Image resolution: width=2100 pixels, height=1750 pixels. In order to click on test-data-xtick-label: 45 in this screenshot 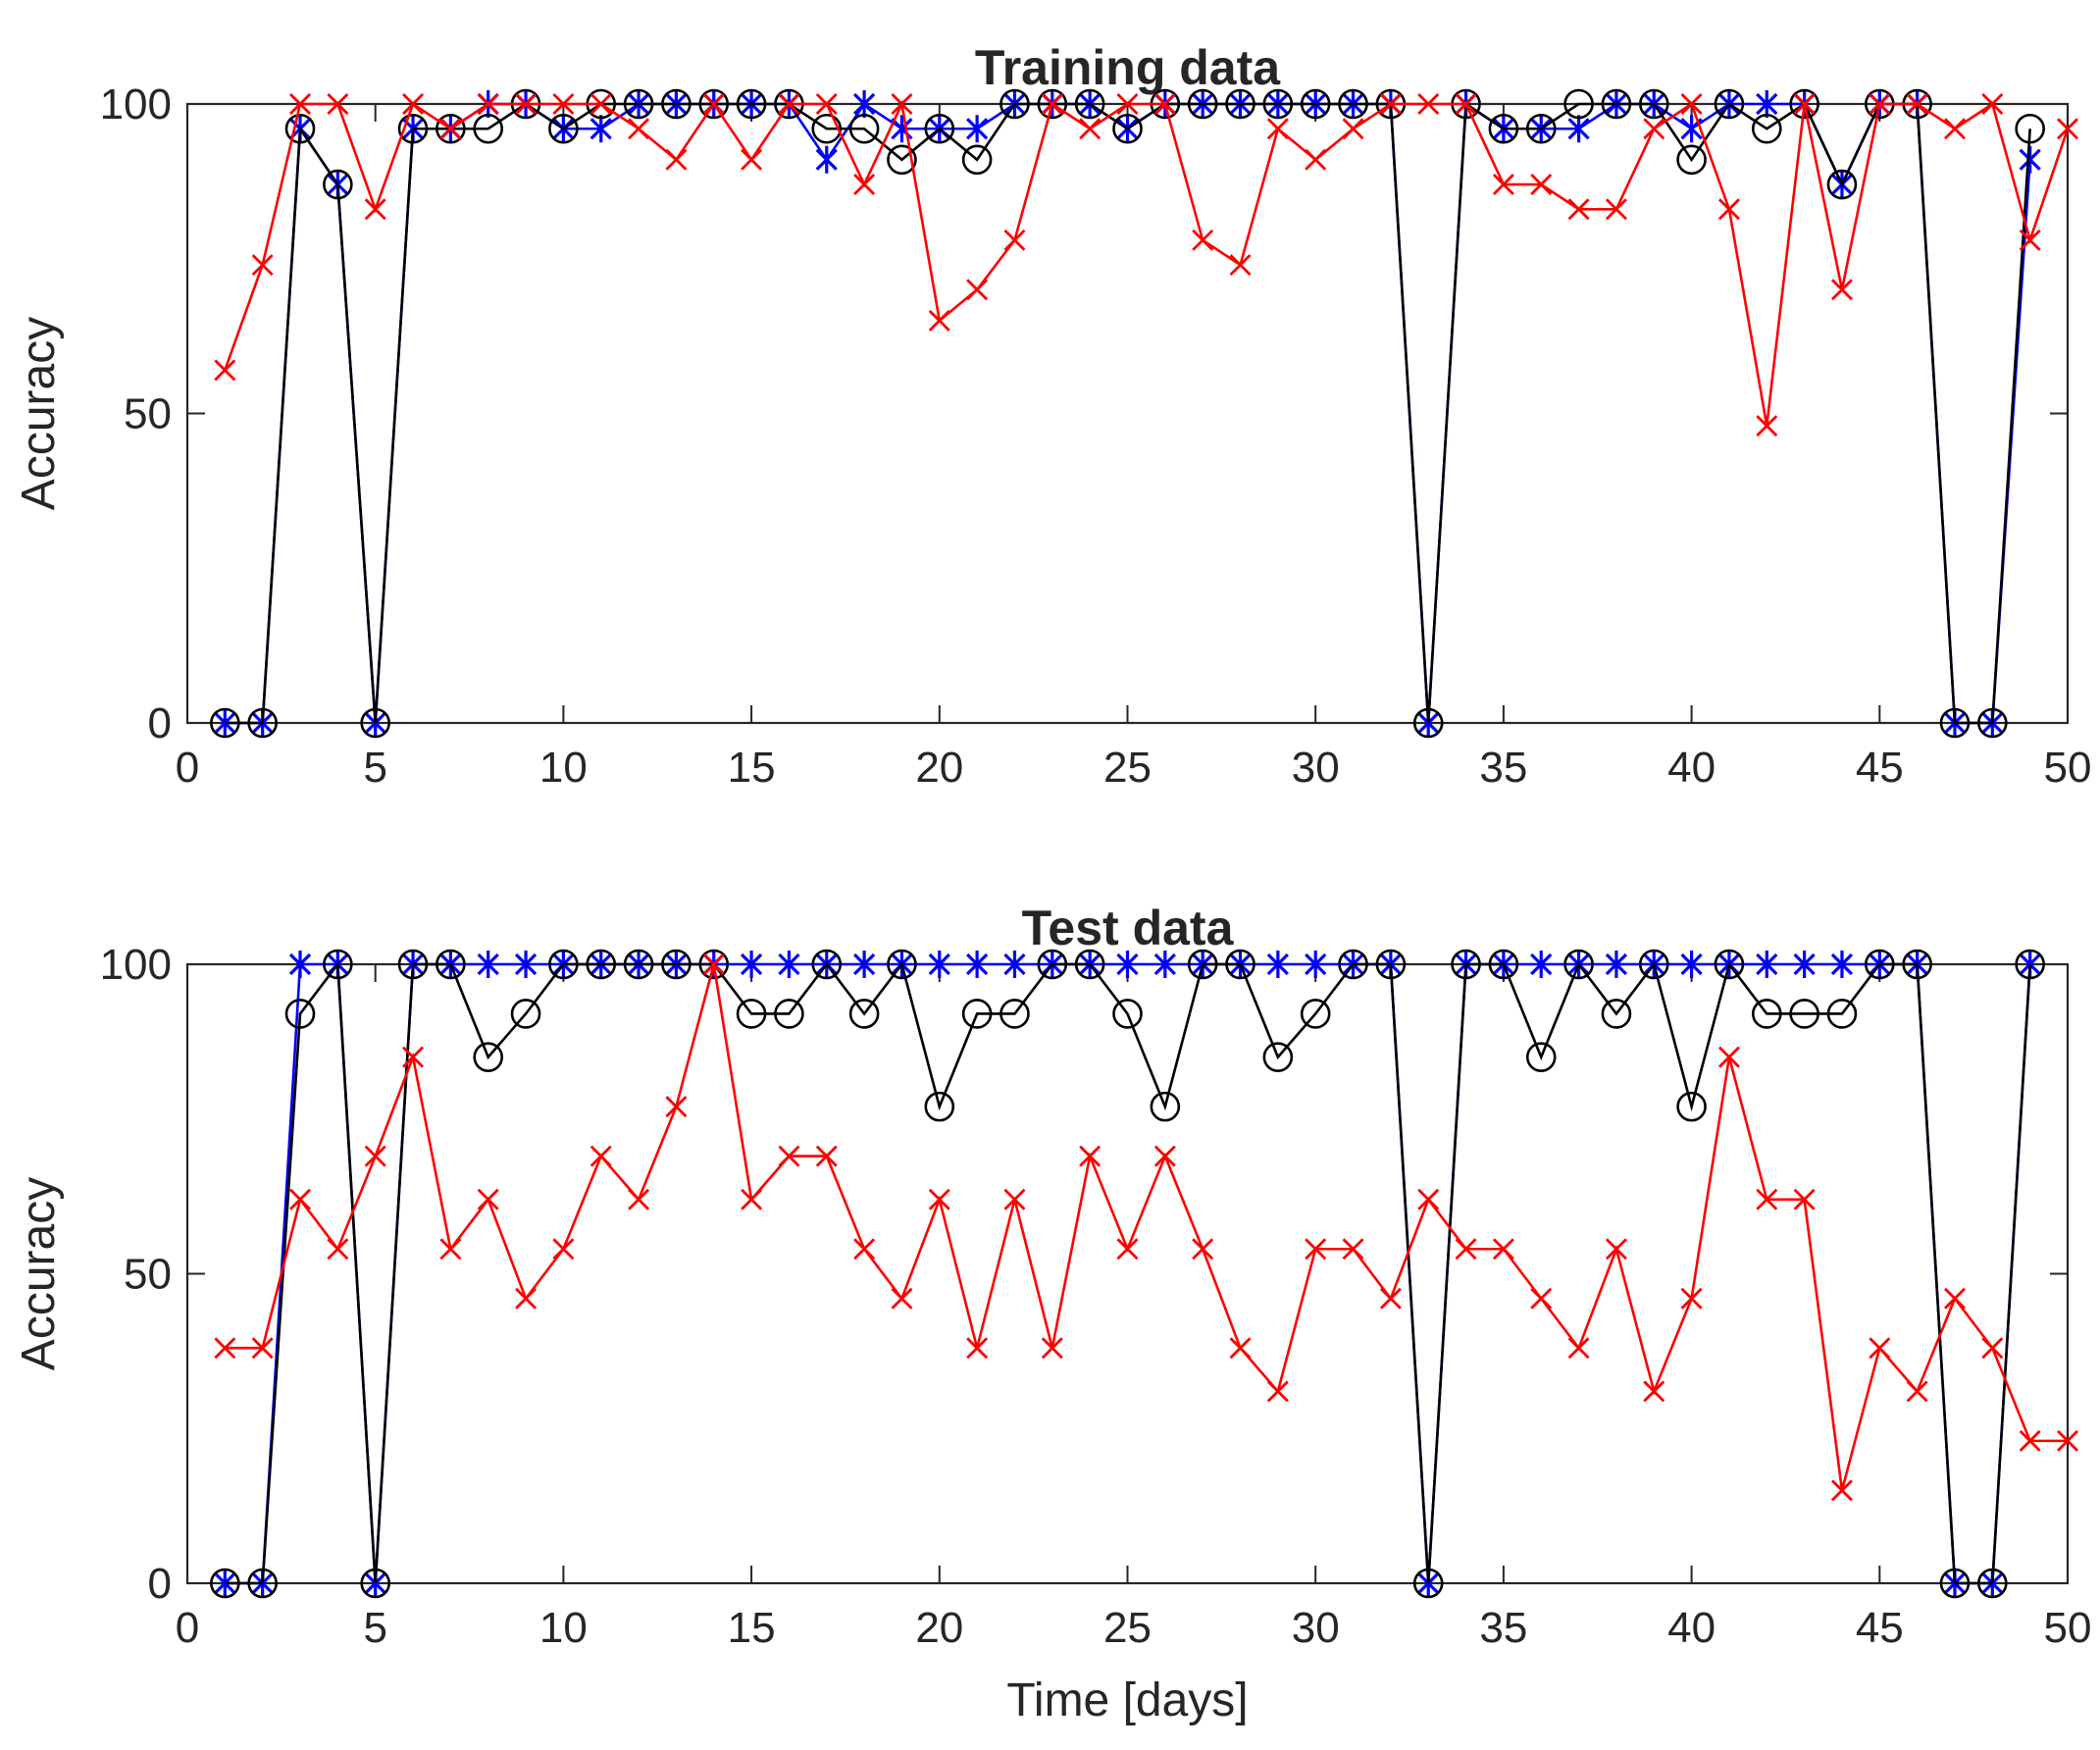, I will do `click(1880, 1628)`.